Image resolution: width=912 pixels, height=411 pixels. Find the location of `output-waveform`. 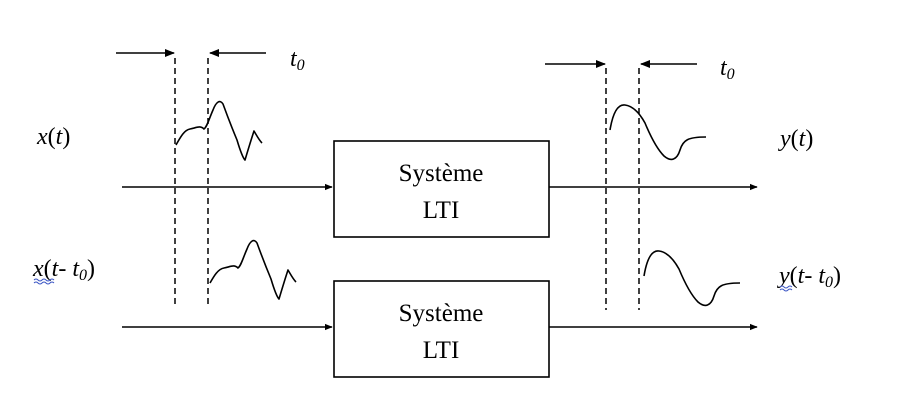

output-waveform is located at coordinates (658, 132).